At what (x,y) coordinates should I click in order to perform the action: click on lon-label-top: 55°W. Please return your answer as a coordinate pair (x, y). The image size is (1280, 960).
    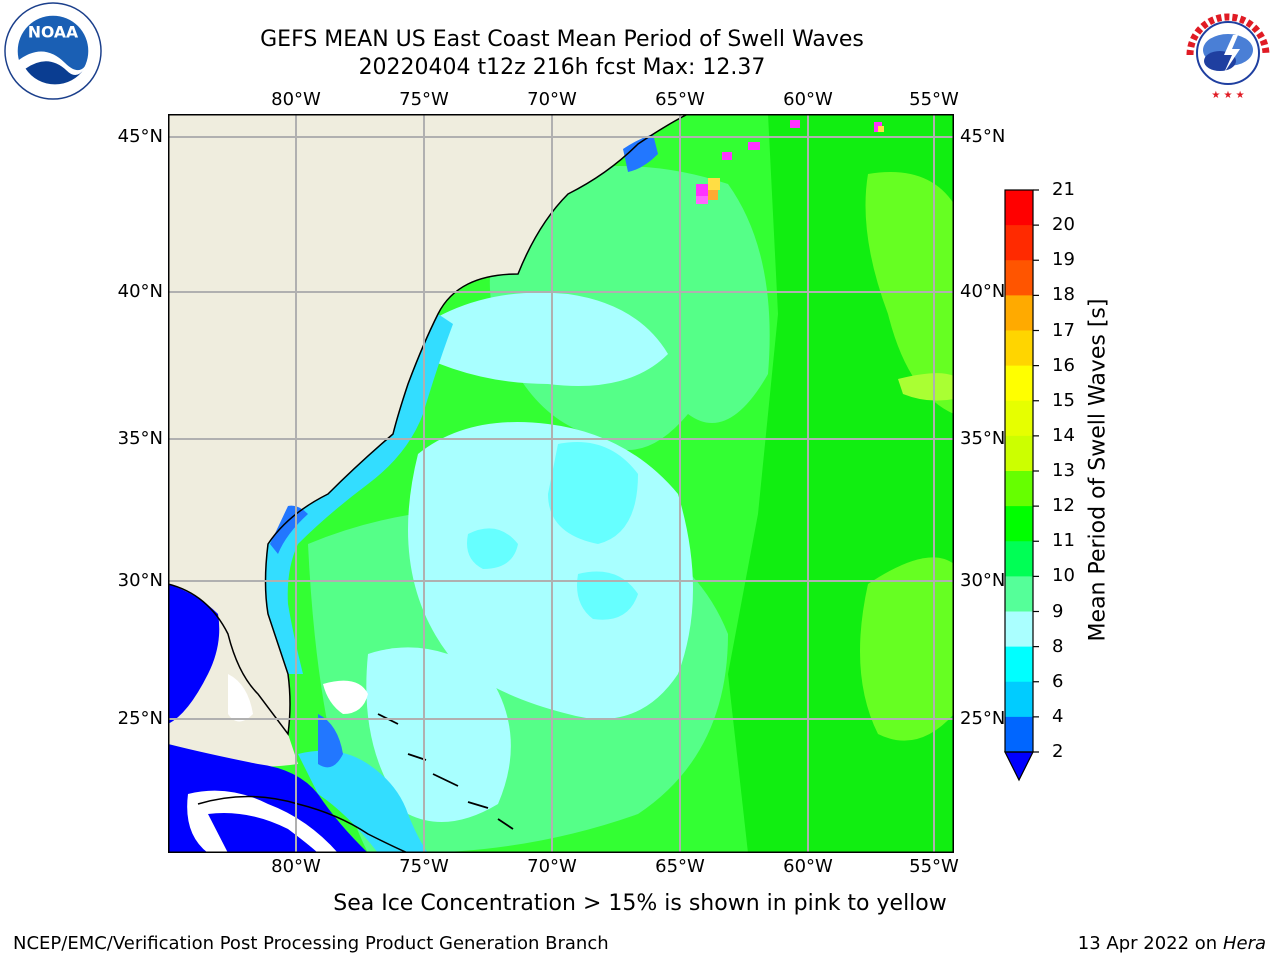
    Looking at the image, I should click on (934, 99).